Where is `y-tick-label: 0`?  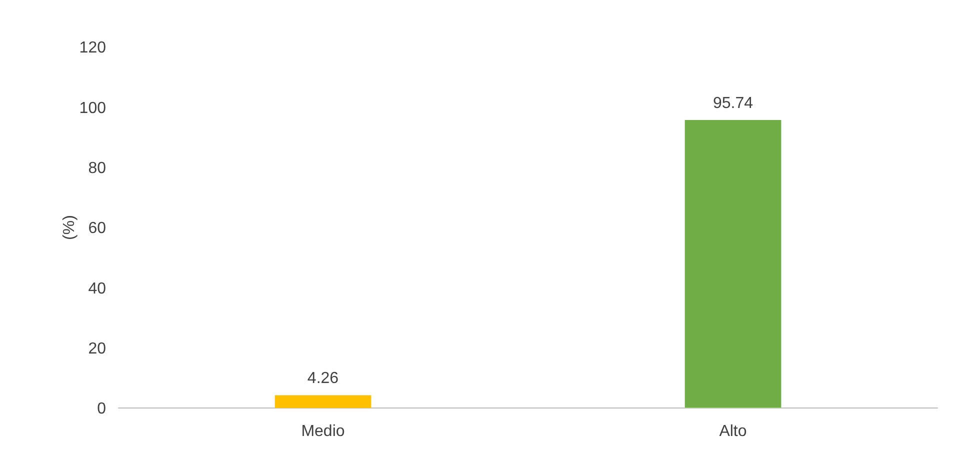
y-tick-label: 0 is located at coordinates (101, 409).